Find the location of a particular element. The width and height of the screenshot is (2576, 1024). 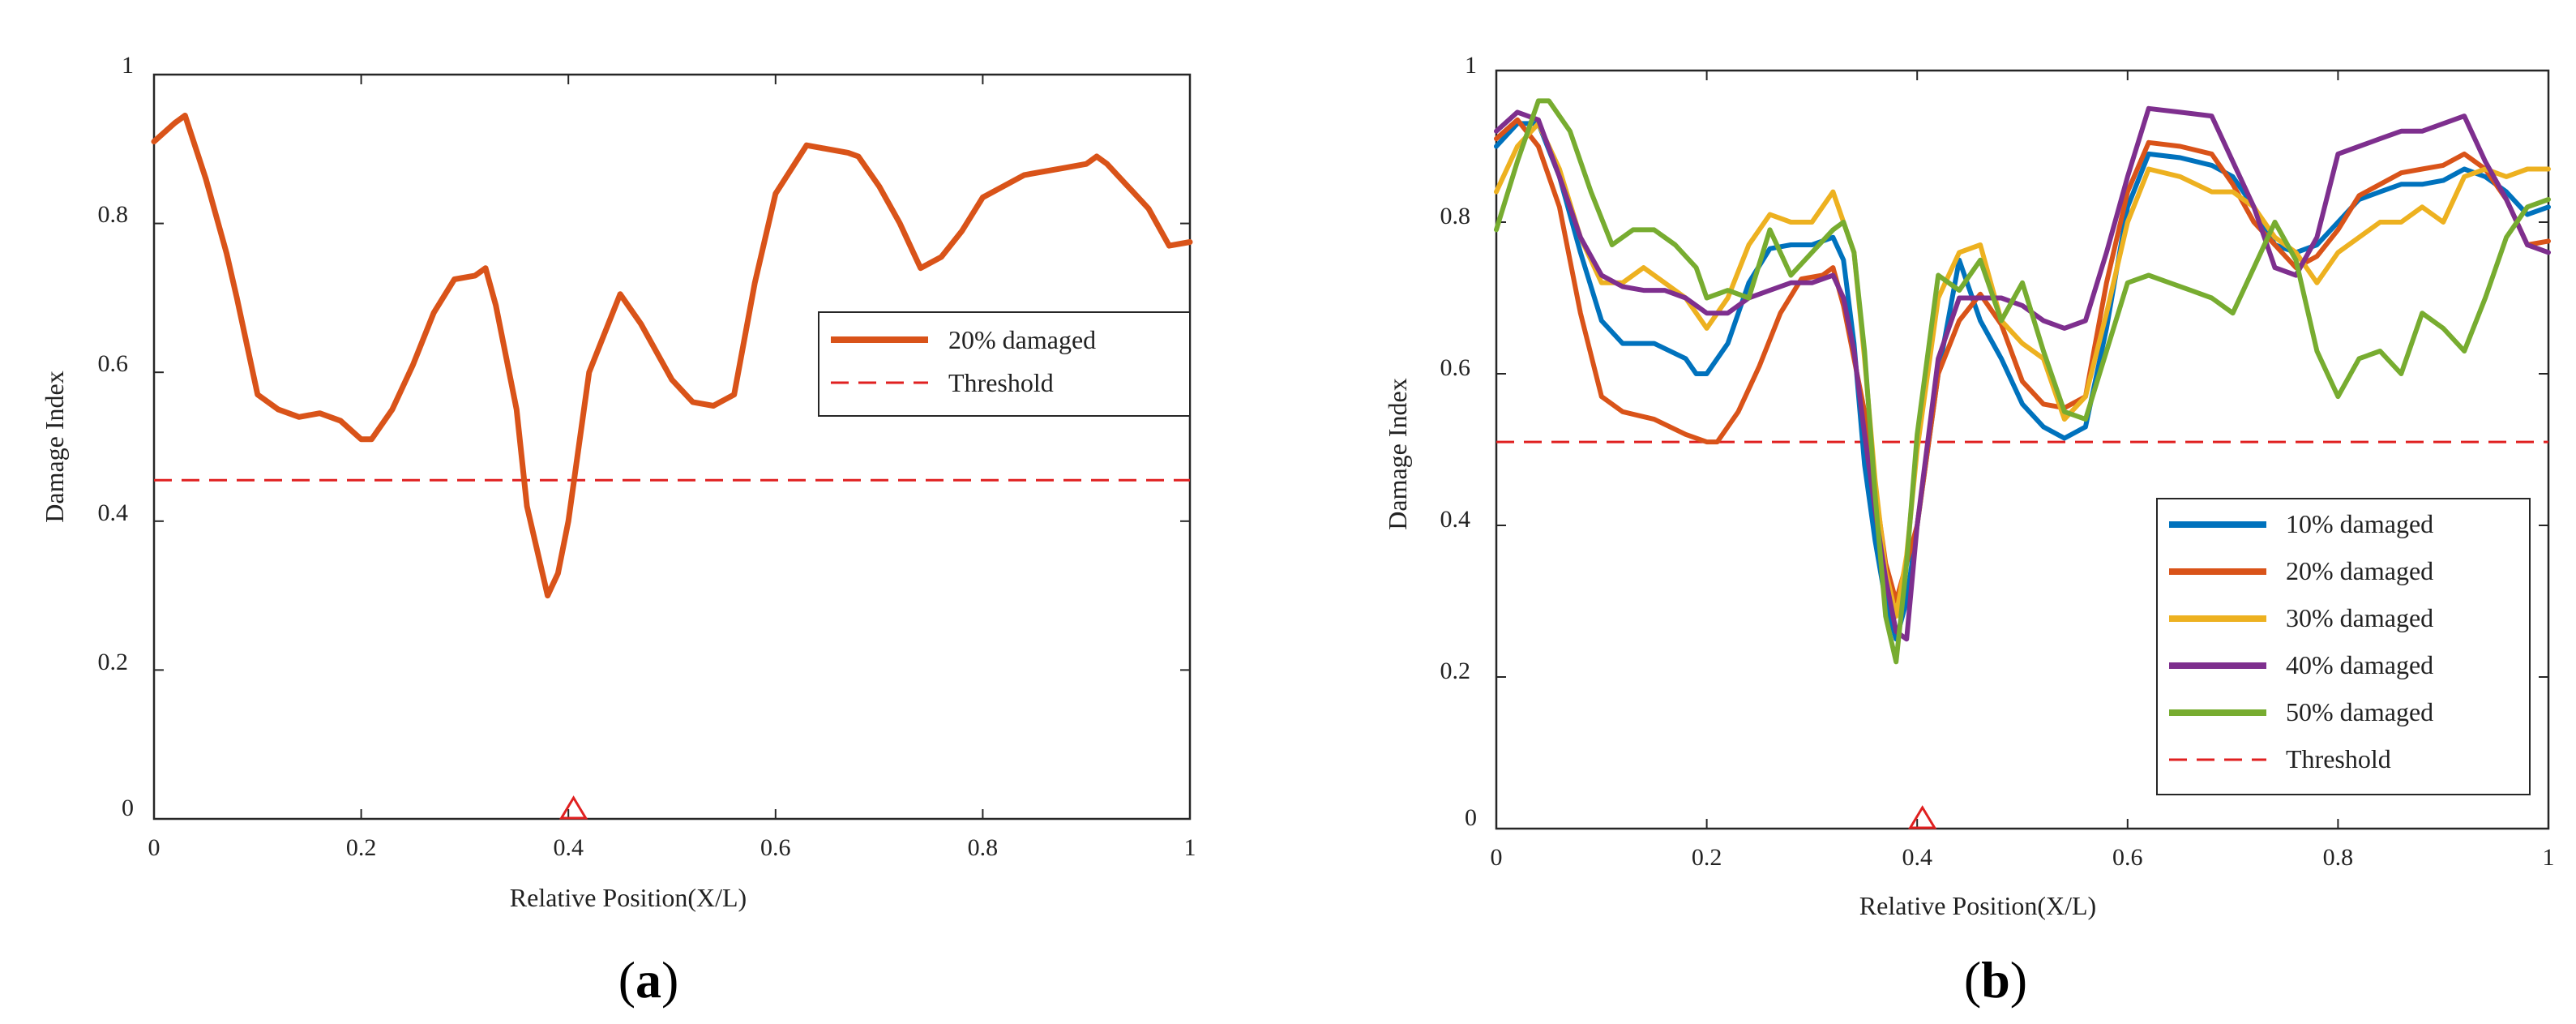

legend-label-40-damaged: 40% damaged is located at coordinates (2359, 664).